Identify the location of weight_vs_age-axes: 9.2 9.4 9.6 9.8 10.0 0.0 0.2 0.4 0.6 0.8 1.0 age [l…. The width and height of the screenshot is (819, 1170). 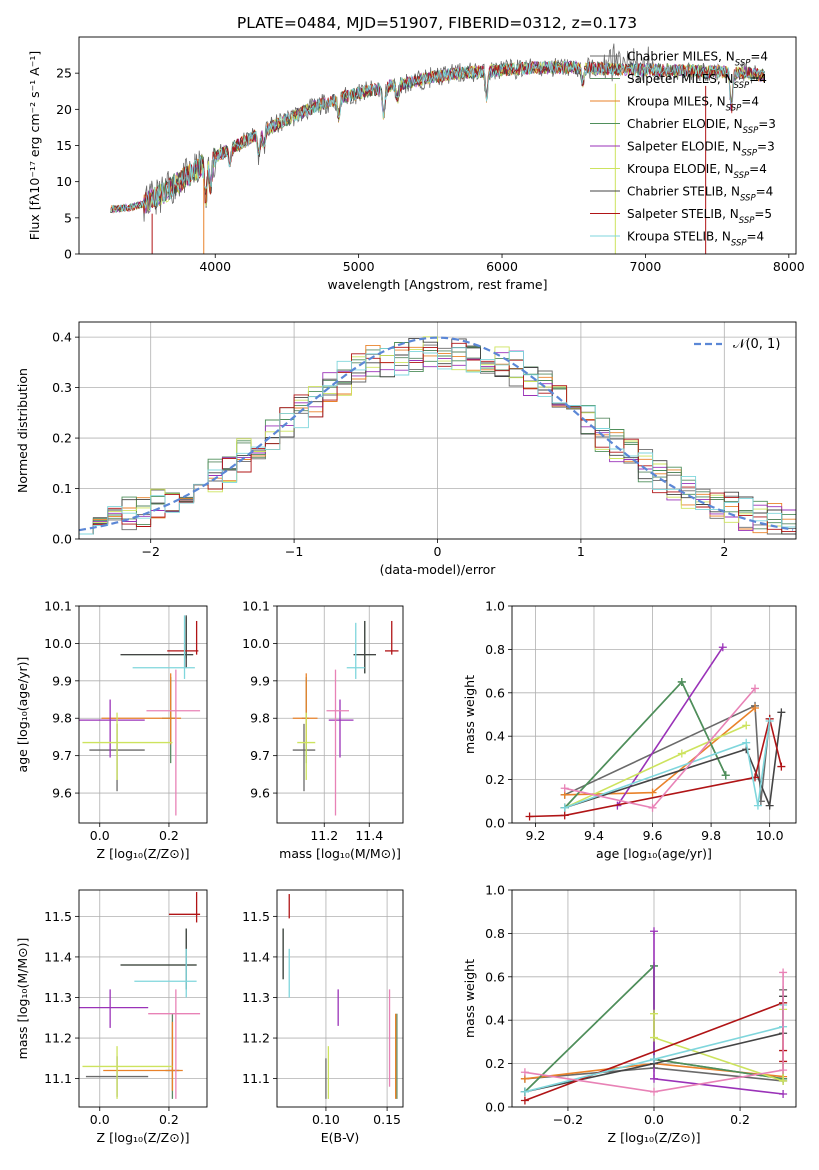
(629, 730).